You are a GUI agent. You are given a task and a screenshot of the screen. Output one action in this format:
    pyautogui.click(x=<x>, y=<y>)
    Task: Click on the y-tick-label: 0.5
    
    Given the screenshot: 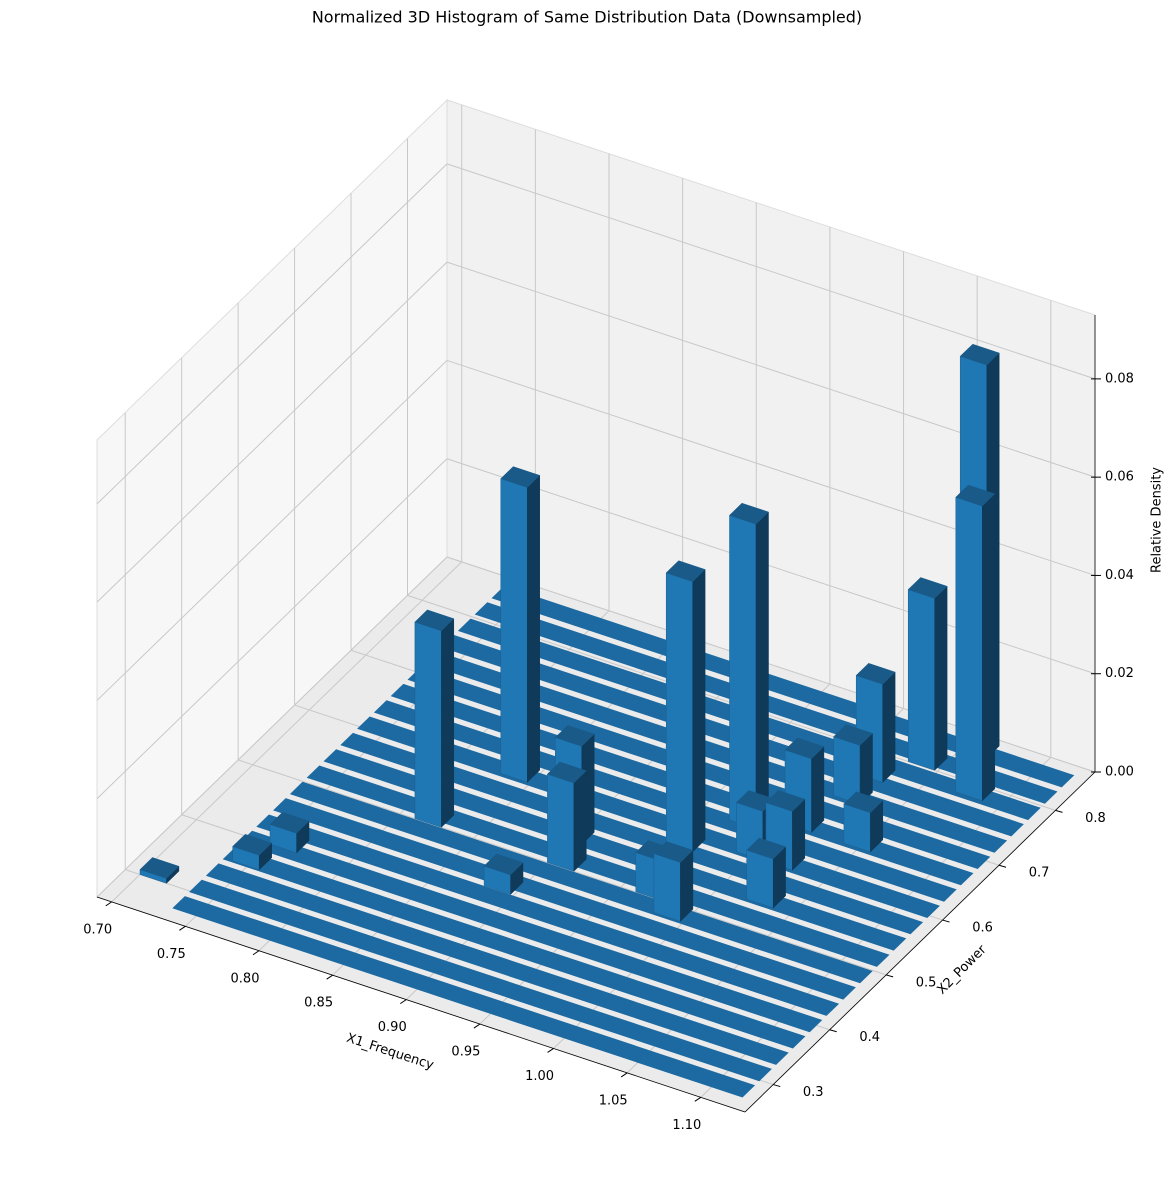 What is the action you would take?
    pyautogui.click(x=926, y=982)
    